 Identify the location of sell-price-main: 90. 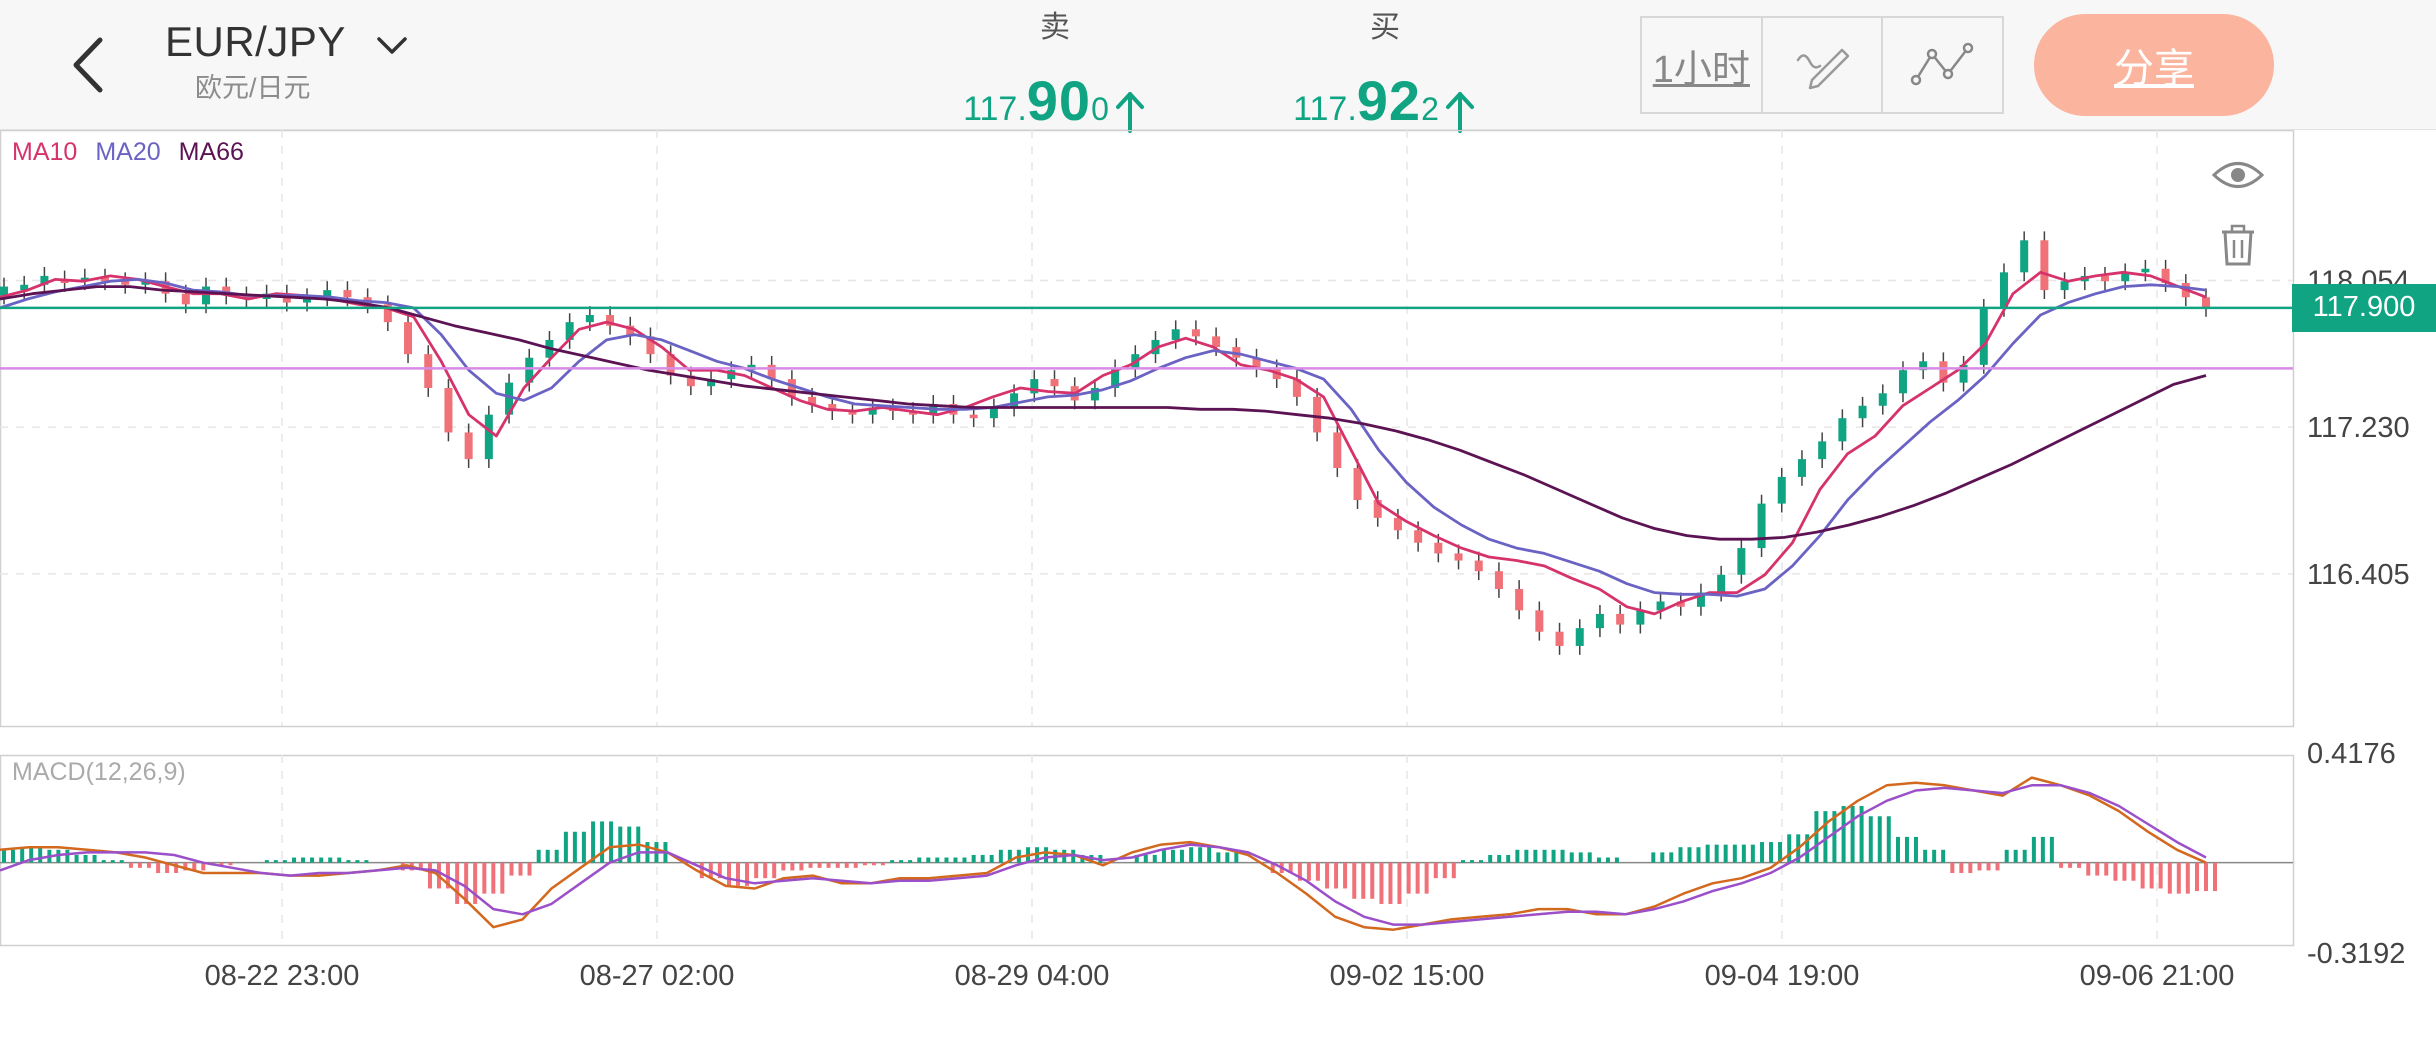
(1059, 100).